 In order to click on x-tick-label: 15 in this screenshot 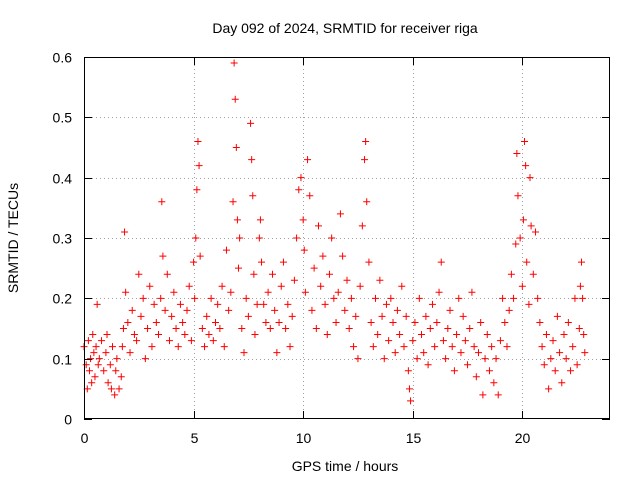, I will do `click(414, 438)`.